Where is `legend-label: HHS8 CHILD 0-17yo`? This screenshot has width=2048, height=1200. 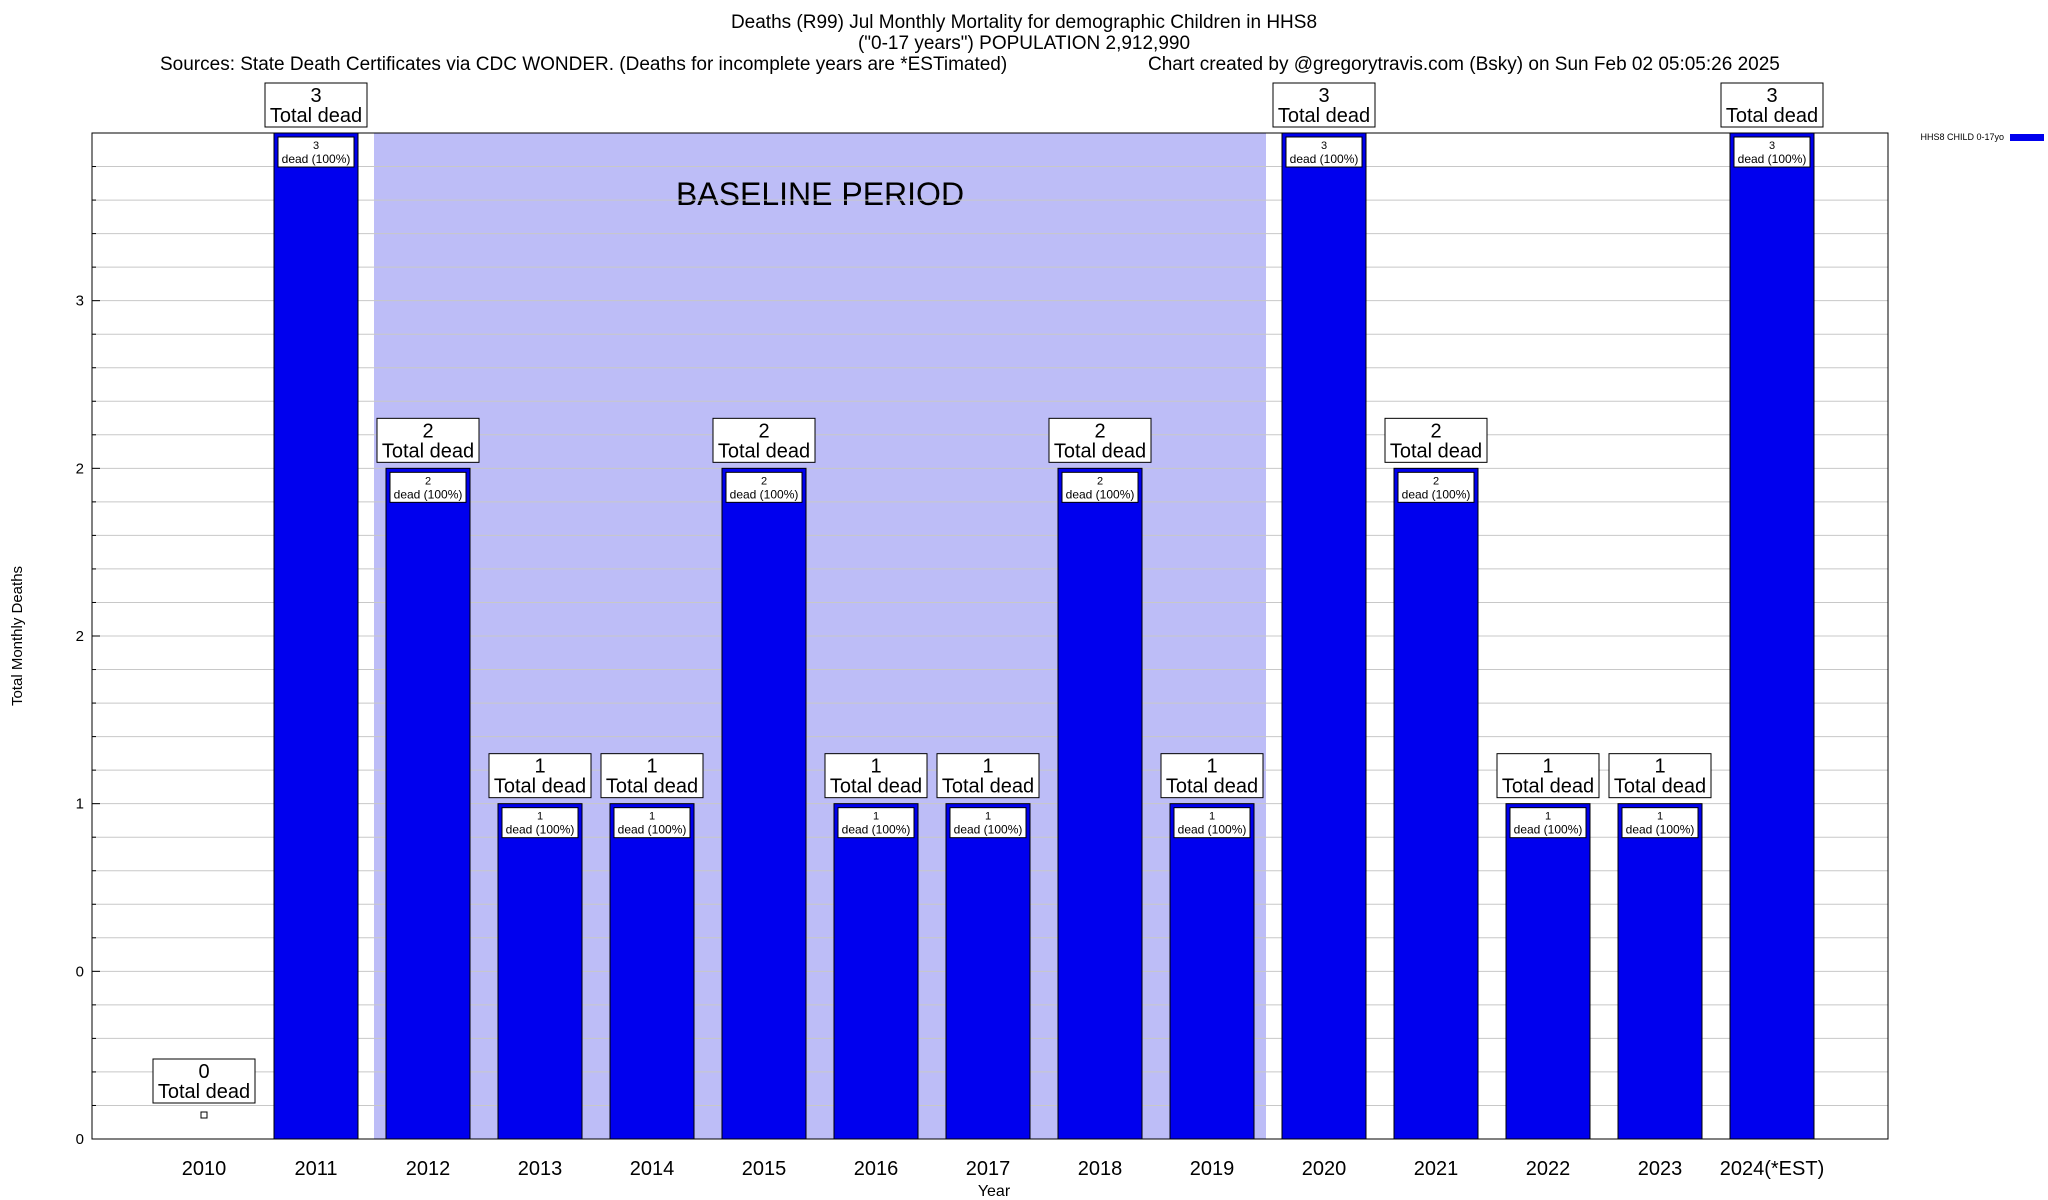 legend-label: HHS8 CHILD 0-17yo is located at coordinates (1962, 137).